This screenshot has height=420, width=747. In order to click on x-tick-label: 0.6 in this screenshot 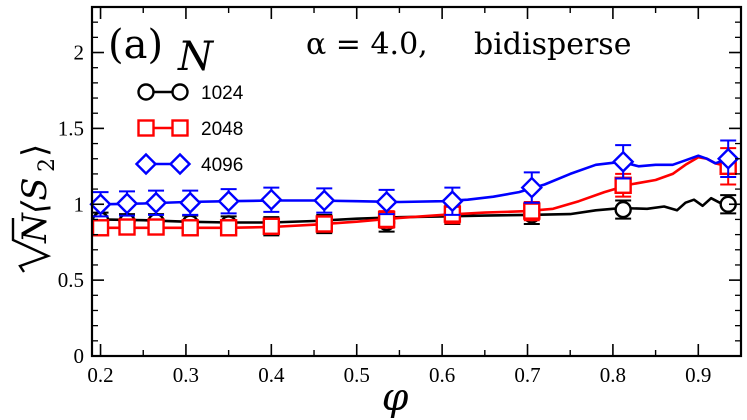, I will do `click(442, 375)`.